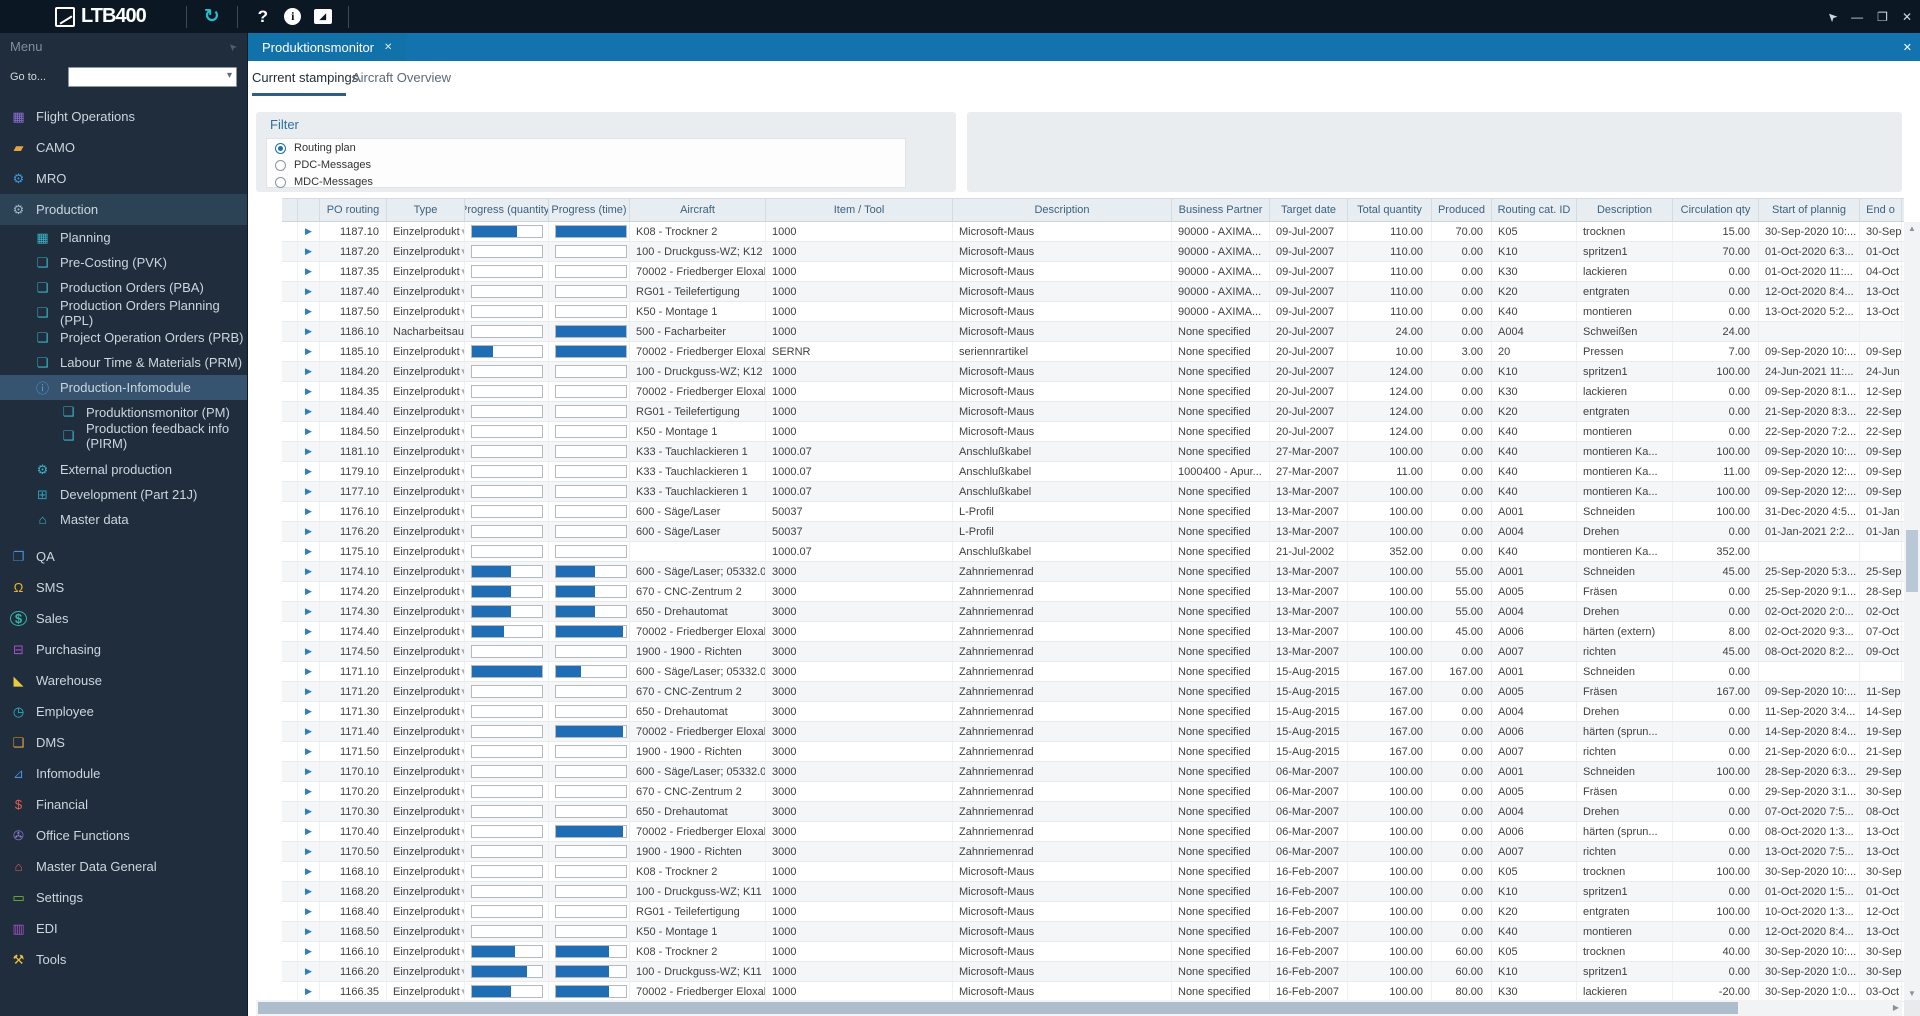 This screenshot has height=1016, width=1920. What do you see at coordinates (123, 362) in the screenshot?
I see `sidebar-item-labour-time-materials-prm: ❏ Labour Time & Materials (PRM)` at bounding box center [123, 362].